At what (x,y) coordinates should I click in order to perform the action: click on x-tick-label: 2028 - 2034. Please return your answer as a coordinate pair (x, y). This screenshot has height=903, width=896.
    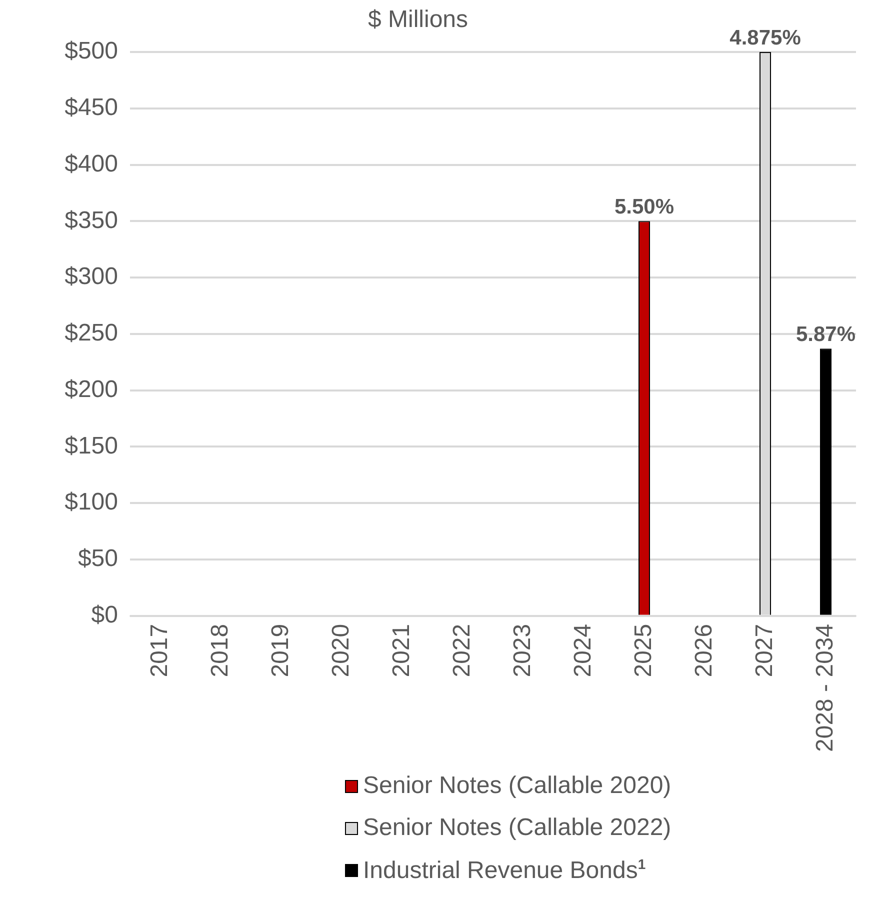
    Looking at the image, I should click on (824, 688).